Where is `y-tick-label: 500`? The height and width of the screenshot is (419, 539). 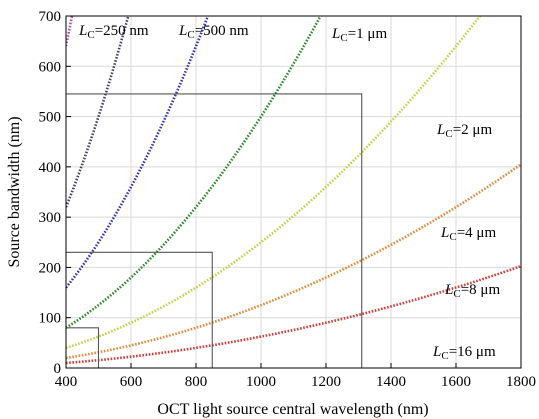
y-tick-label: 500 is located at coordinates (50, 118).